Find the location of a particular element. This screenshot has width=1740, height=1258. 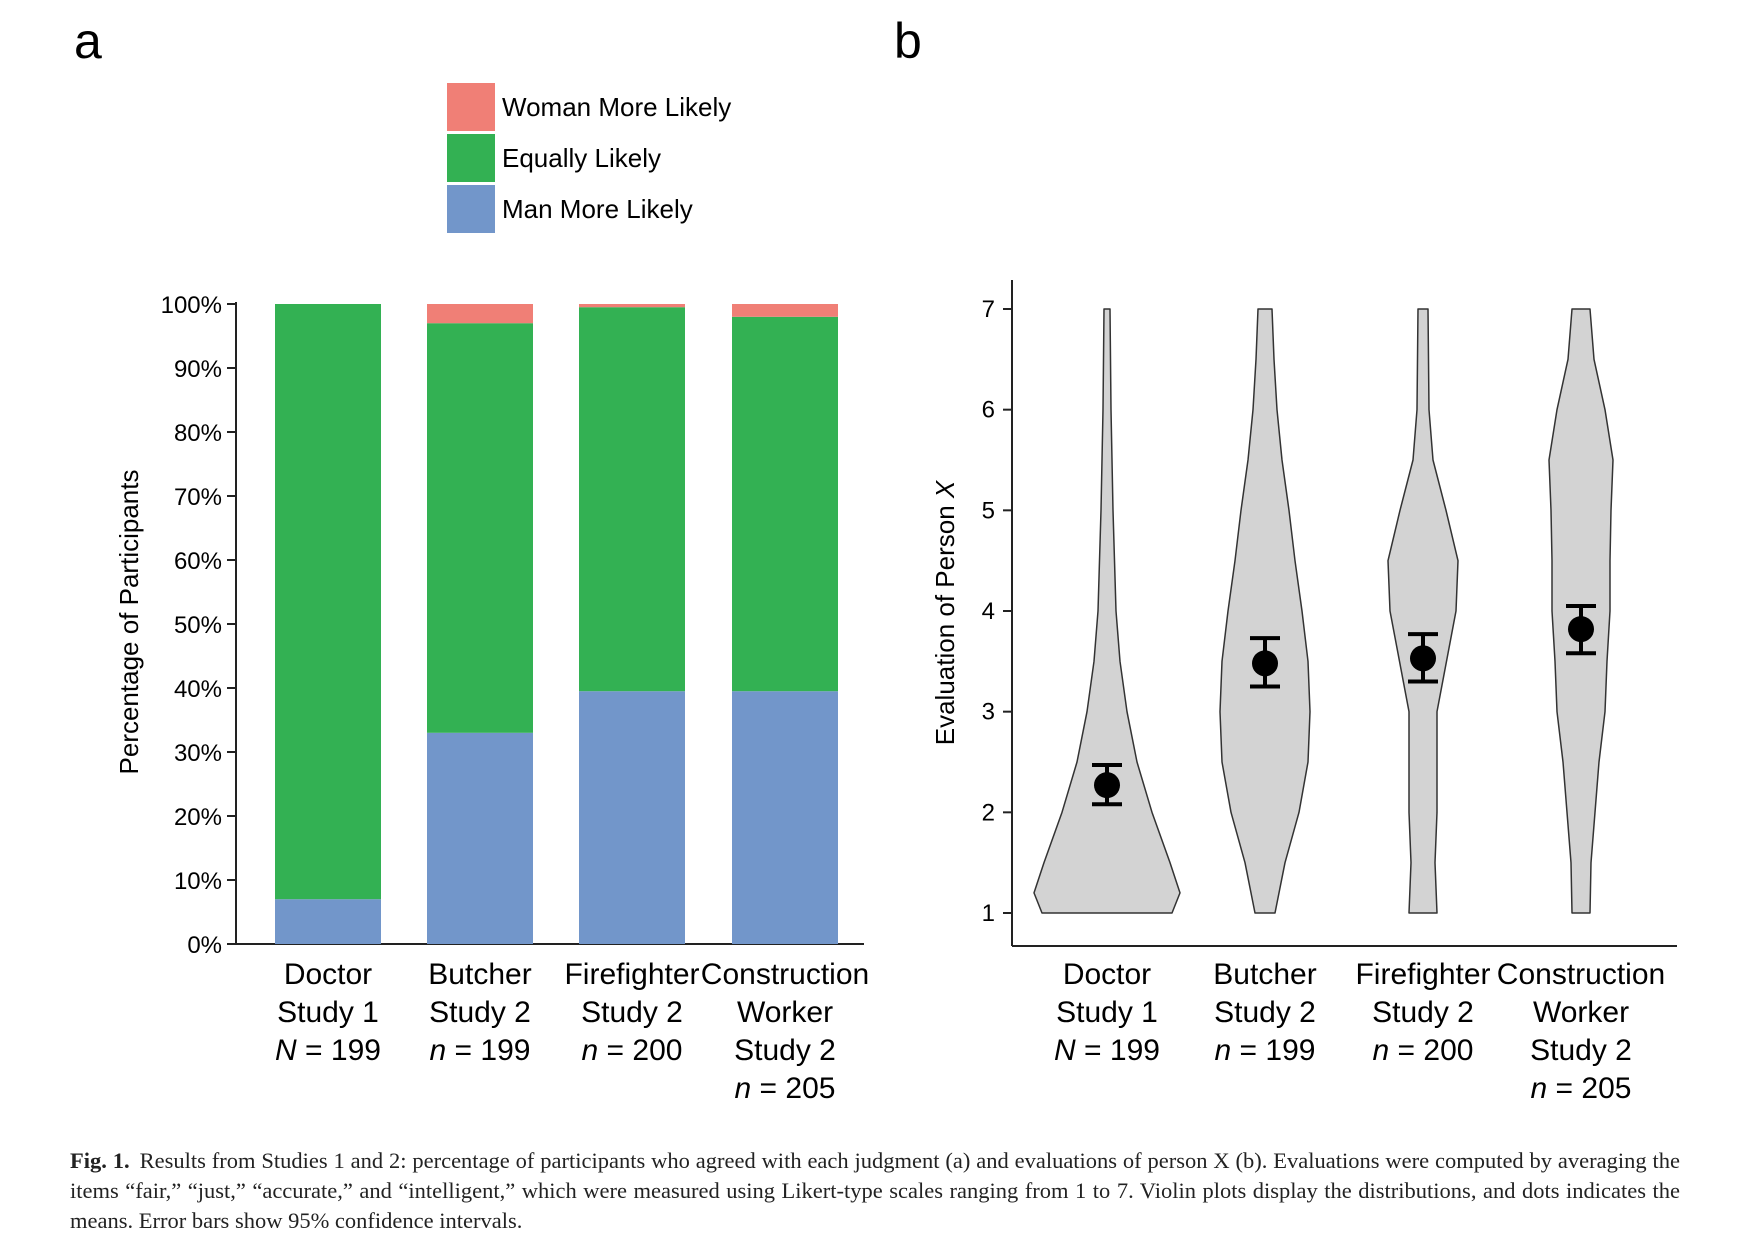

caption-label: Fig. 1. is located at coordinates (100, 1160).